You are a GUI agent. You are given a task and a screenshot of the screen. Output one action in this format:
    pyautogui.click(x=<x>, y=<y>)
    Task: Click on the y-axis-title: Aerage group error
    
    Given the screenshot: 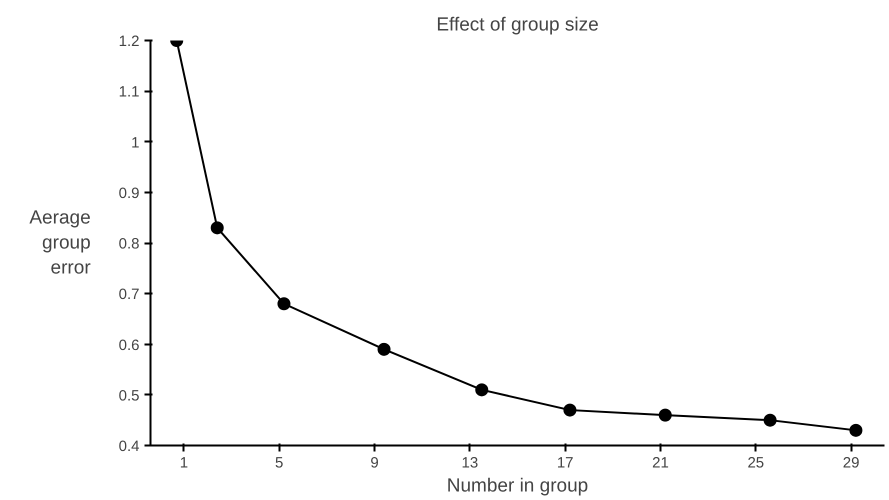 What is the action you would take?
    pyautogui.click(x=60, y=243)
    